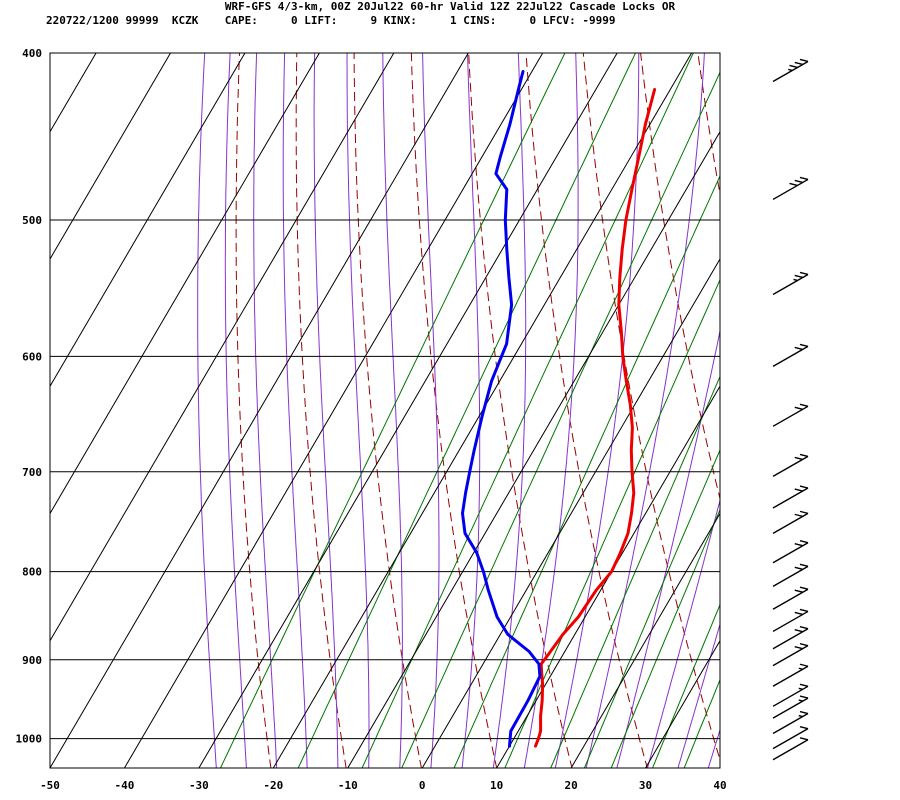  Describe the element at coordinates (32, 356) in the screenshot. I see `y-tick-label: 600` at that location.